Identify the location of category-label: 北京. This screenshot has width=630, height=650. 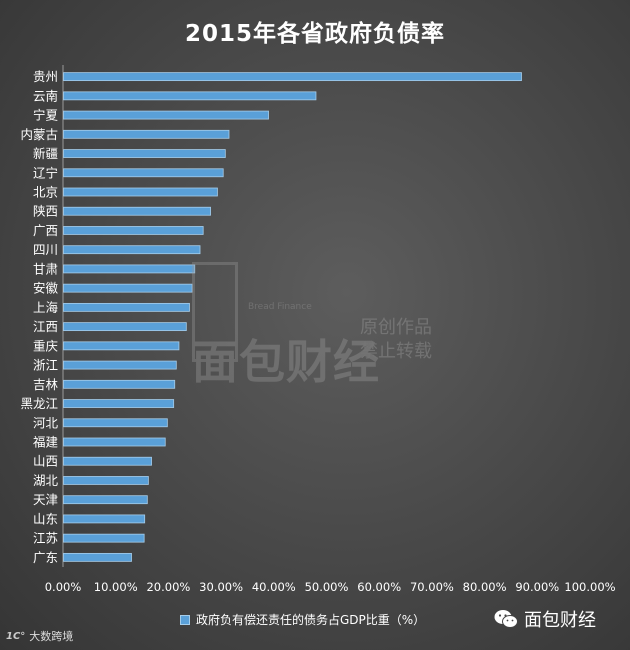
(45, 192).